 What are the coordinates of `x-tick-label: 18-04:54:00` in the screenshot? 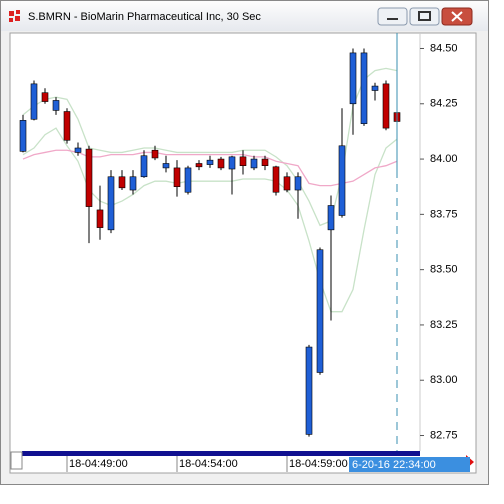 It's located at (208, 464).